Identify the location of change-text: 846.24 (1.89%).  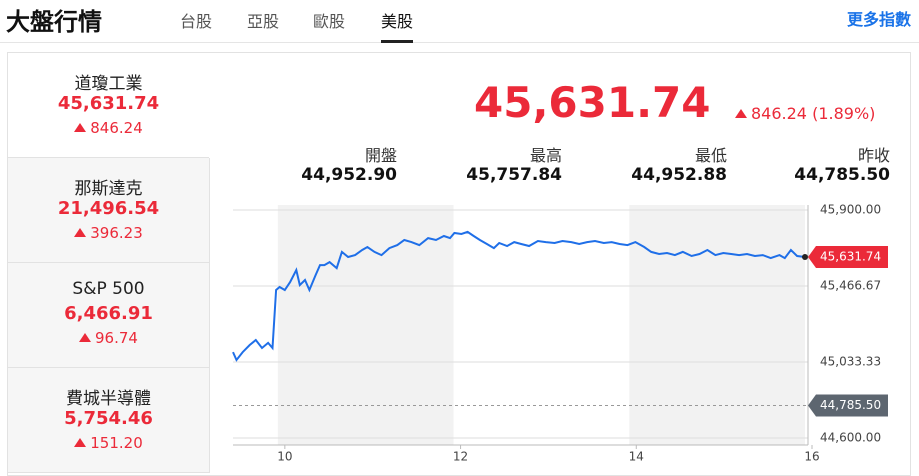
(813, 113).